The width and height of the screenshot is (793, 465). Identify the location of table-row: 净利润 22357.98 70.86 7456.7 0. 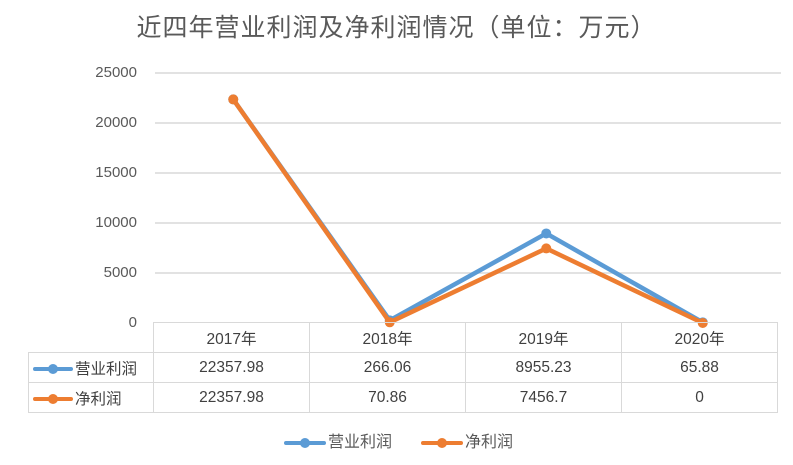
(403, 397).